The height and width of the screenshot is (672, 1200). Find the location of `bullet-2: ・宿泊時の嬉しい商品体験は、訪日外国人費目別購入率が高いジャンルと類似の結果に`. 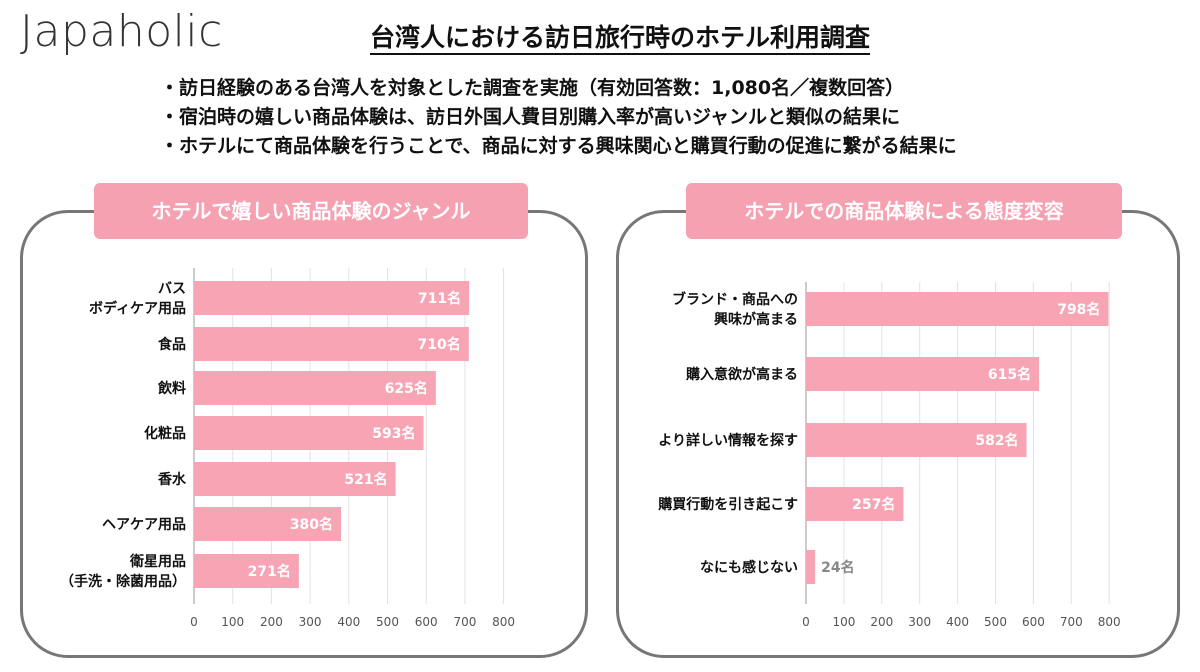

bullet-2: ・宿泊時の嬉しい商品体験は、訪日外国人費目別購入率が高いジャンルと類似の結果に is located at coordinates (530, 117).